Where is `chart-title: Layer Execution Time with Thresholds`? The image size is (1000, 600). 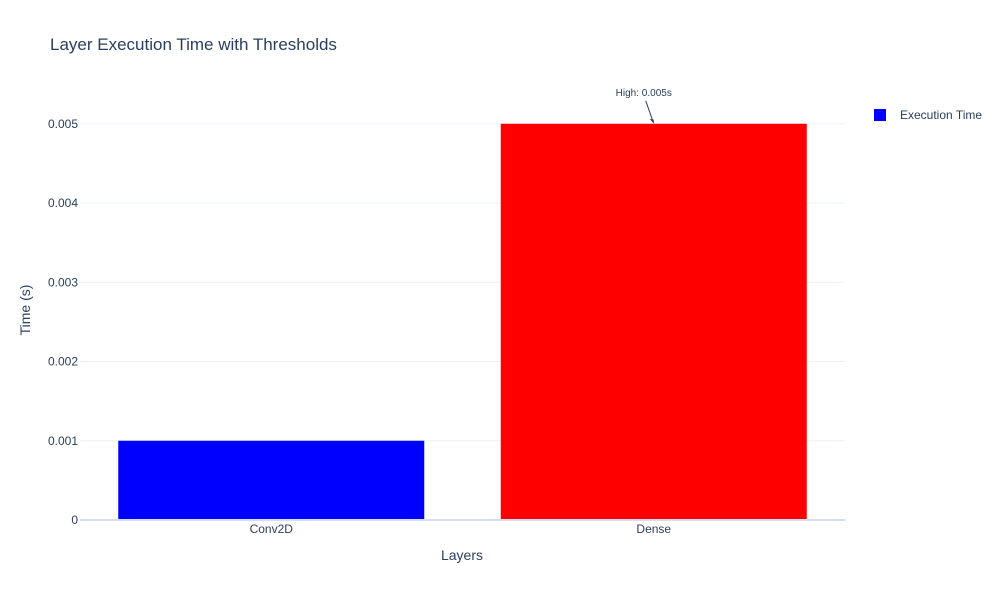
chart-title: Layer Execution Time with Thresholds is located at coordinates (193, 44).